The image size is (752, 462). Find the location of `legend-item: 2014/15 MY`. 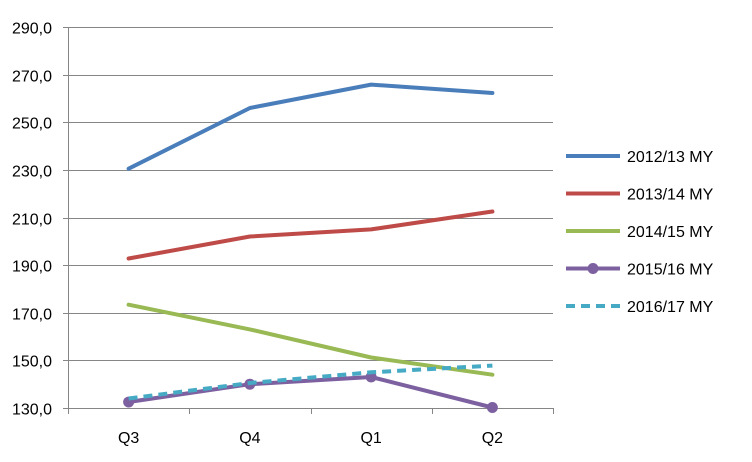

legend-item: 2014/15 MY is located at coordinates (640, 232).